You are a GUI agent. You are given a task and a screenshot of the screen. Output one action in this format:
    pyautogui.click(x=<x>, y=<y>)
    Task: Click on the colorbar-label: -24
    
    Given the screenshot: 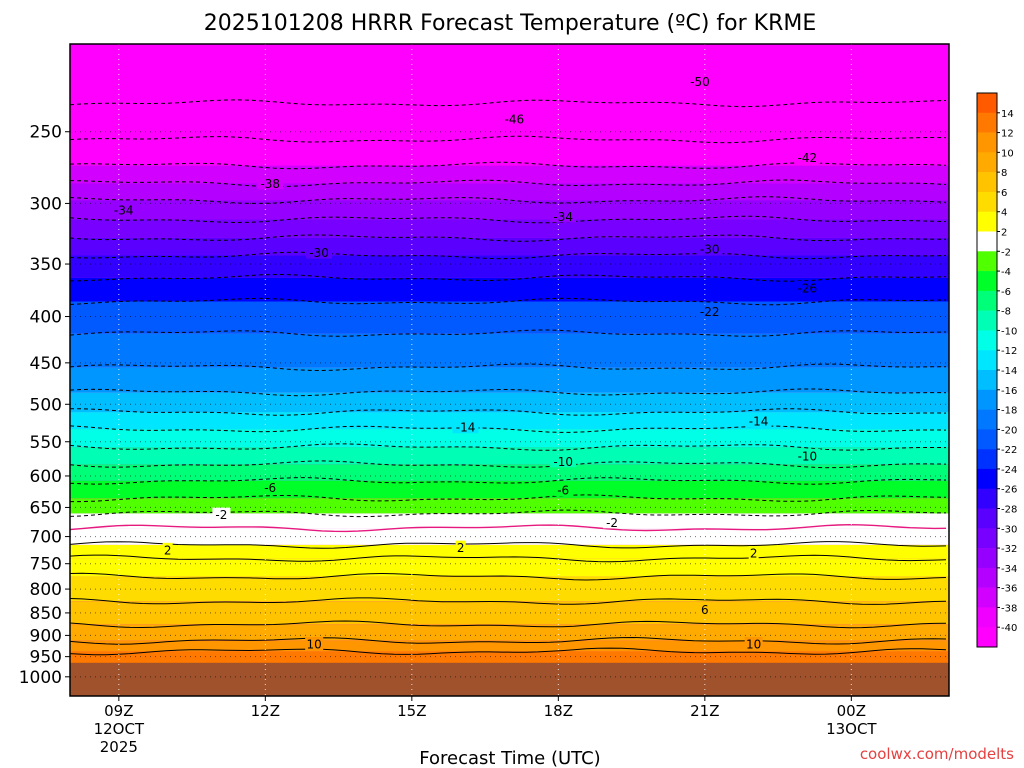 What is the action you would take?
    pyautogui.click(x=1009, y=470)
    